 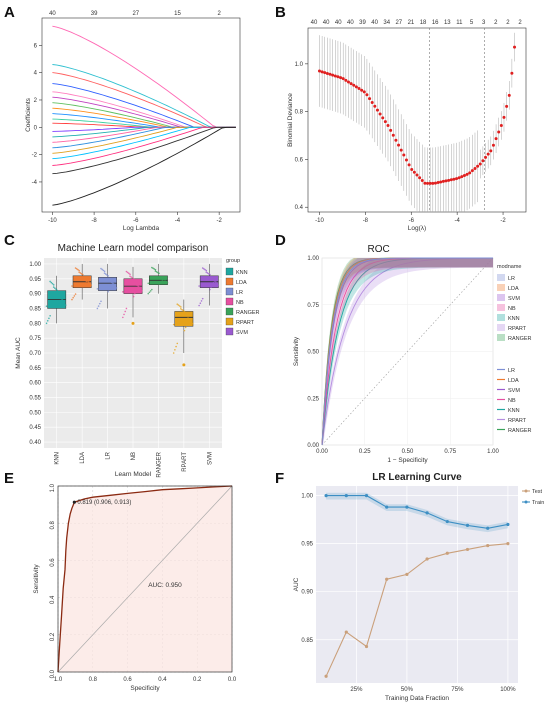 I want to click on y-axis-label: Mean AUC, so click(x=18, y=353).